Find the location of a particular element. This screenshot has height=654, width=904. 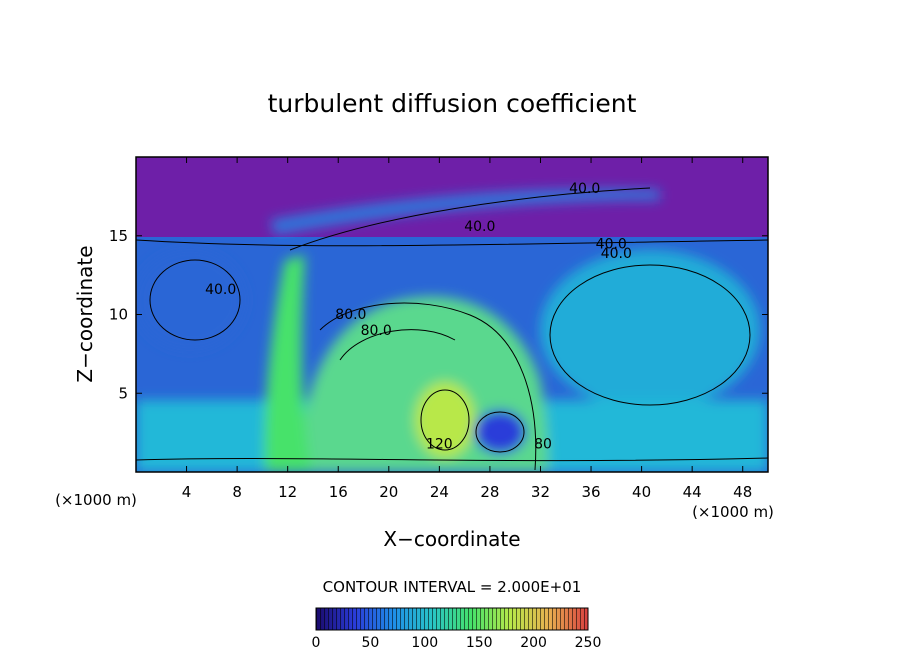

x-axis-unit-label: (×1000 m) is located at coordinates (733, 512).